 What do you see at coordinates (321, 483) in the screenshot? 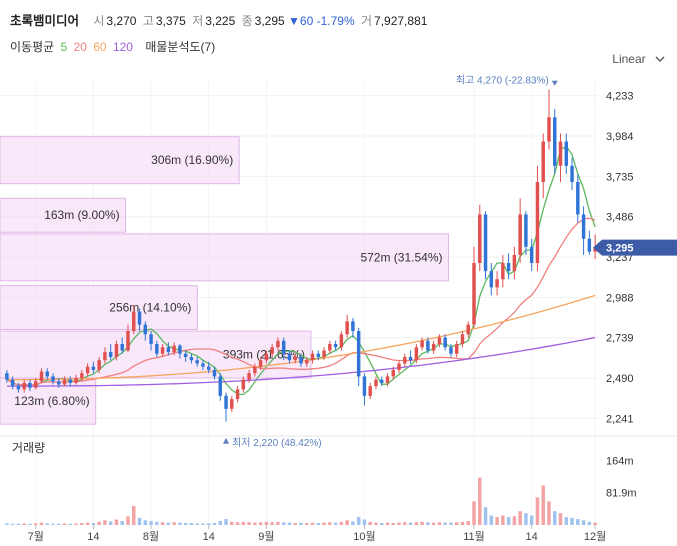
I see `volume-panel: 거래량 164m 81.9m` at bounding box center [321, 483].